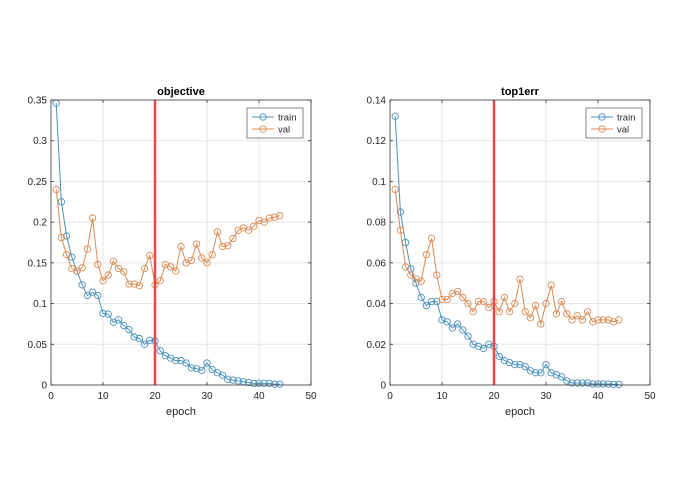 The width and height of the screenshot is (695, 494). Describe the element at coordinates (377, 304) in the screenshot. I see `y-tick-label: 0.04` at that location.